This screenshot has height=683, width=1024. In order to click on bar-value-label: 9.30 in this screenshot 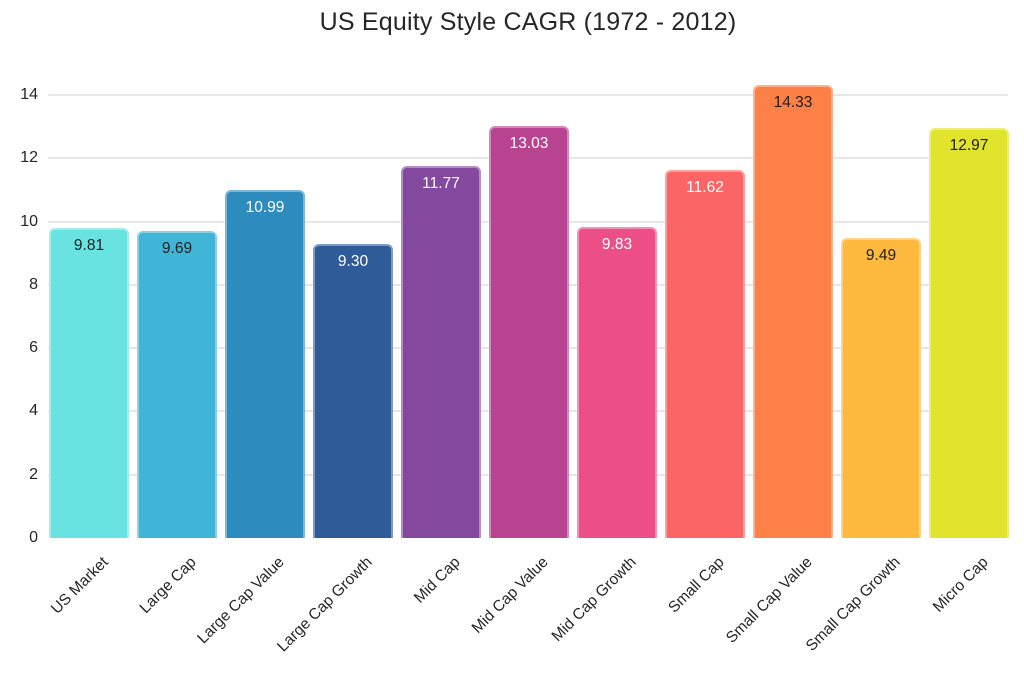, I will do `click(353, 261)`.